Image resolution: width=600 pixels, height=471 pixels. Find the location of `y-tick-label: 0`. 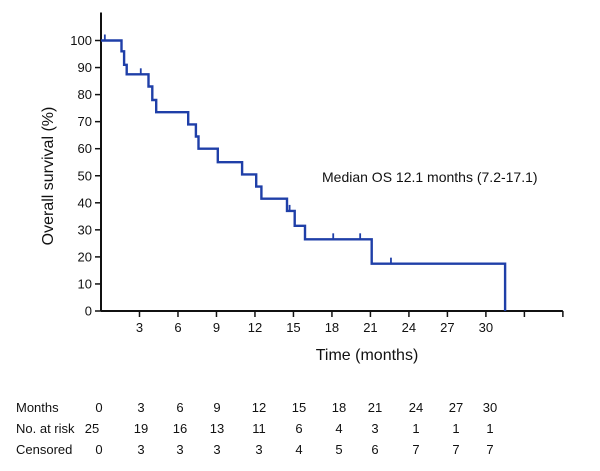

y-tick-label: 0 is located at coordinates (88, 311).